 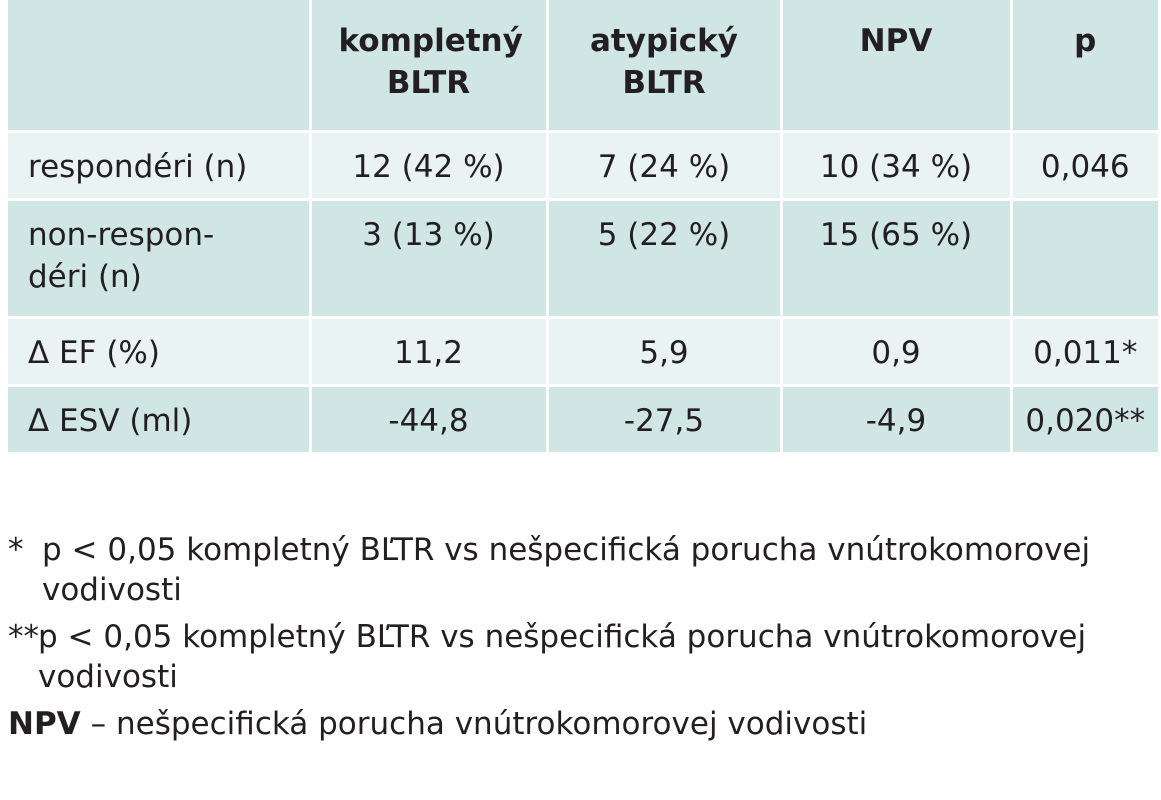 What do you see at coordinates (429, 419) in the screenshot?
I see `table-cell: -44,8` at bounding box center [429, 419].